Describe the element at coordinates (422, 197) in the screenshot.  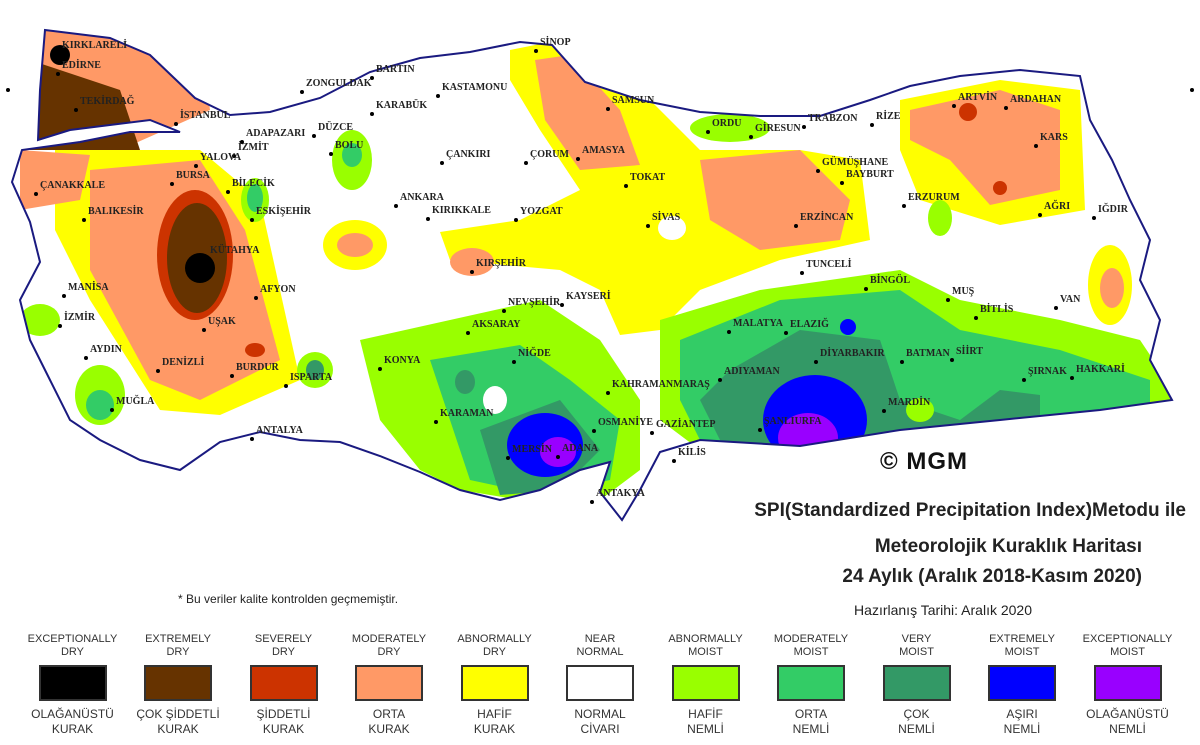
I see `city-label: ANKARA` at that location.